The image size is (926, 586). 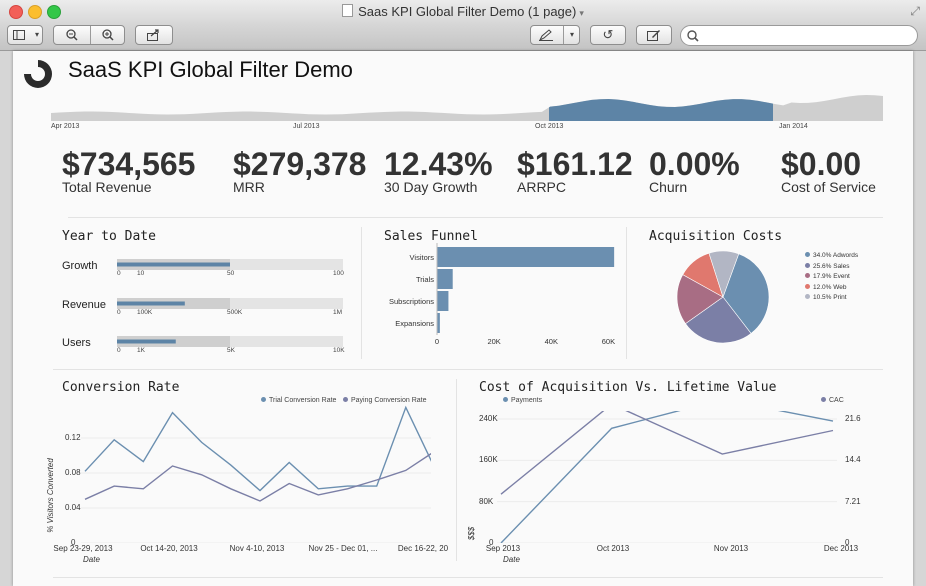 What do you see at coordinates (231, 350) in the screenshot?
I see `ytd-tick-label: 5K` at bounding box center [231, 350].